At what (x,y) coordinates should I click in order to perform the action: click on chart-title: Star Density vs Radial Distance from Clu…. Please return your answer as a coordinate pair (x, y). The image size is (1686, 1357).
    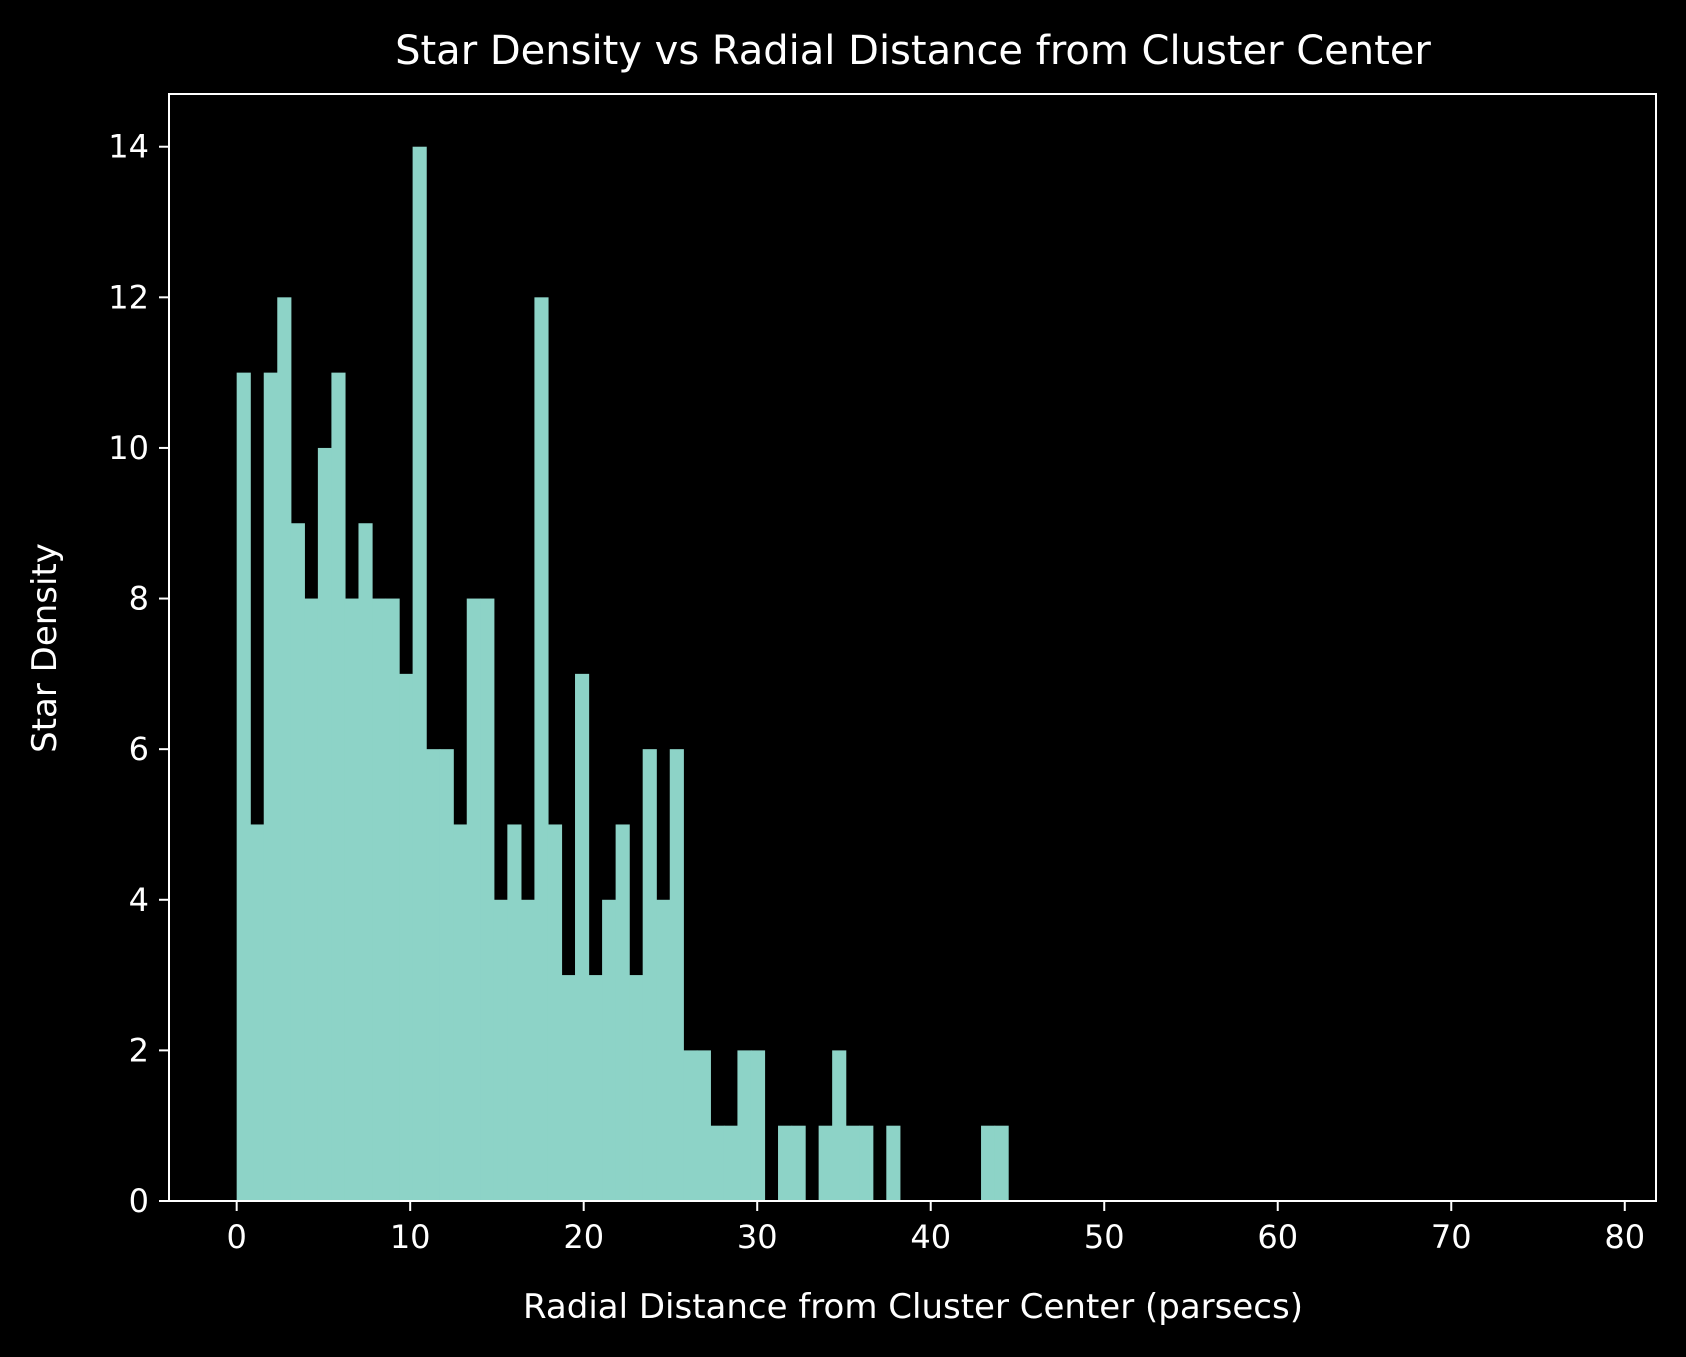
    Looking at the image, I should click on (913, 51).